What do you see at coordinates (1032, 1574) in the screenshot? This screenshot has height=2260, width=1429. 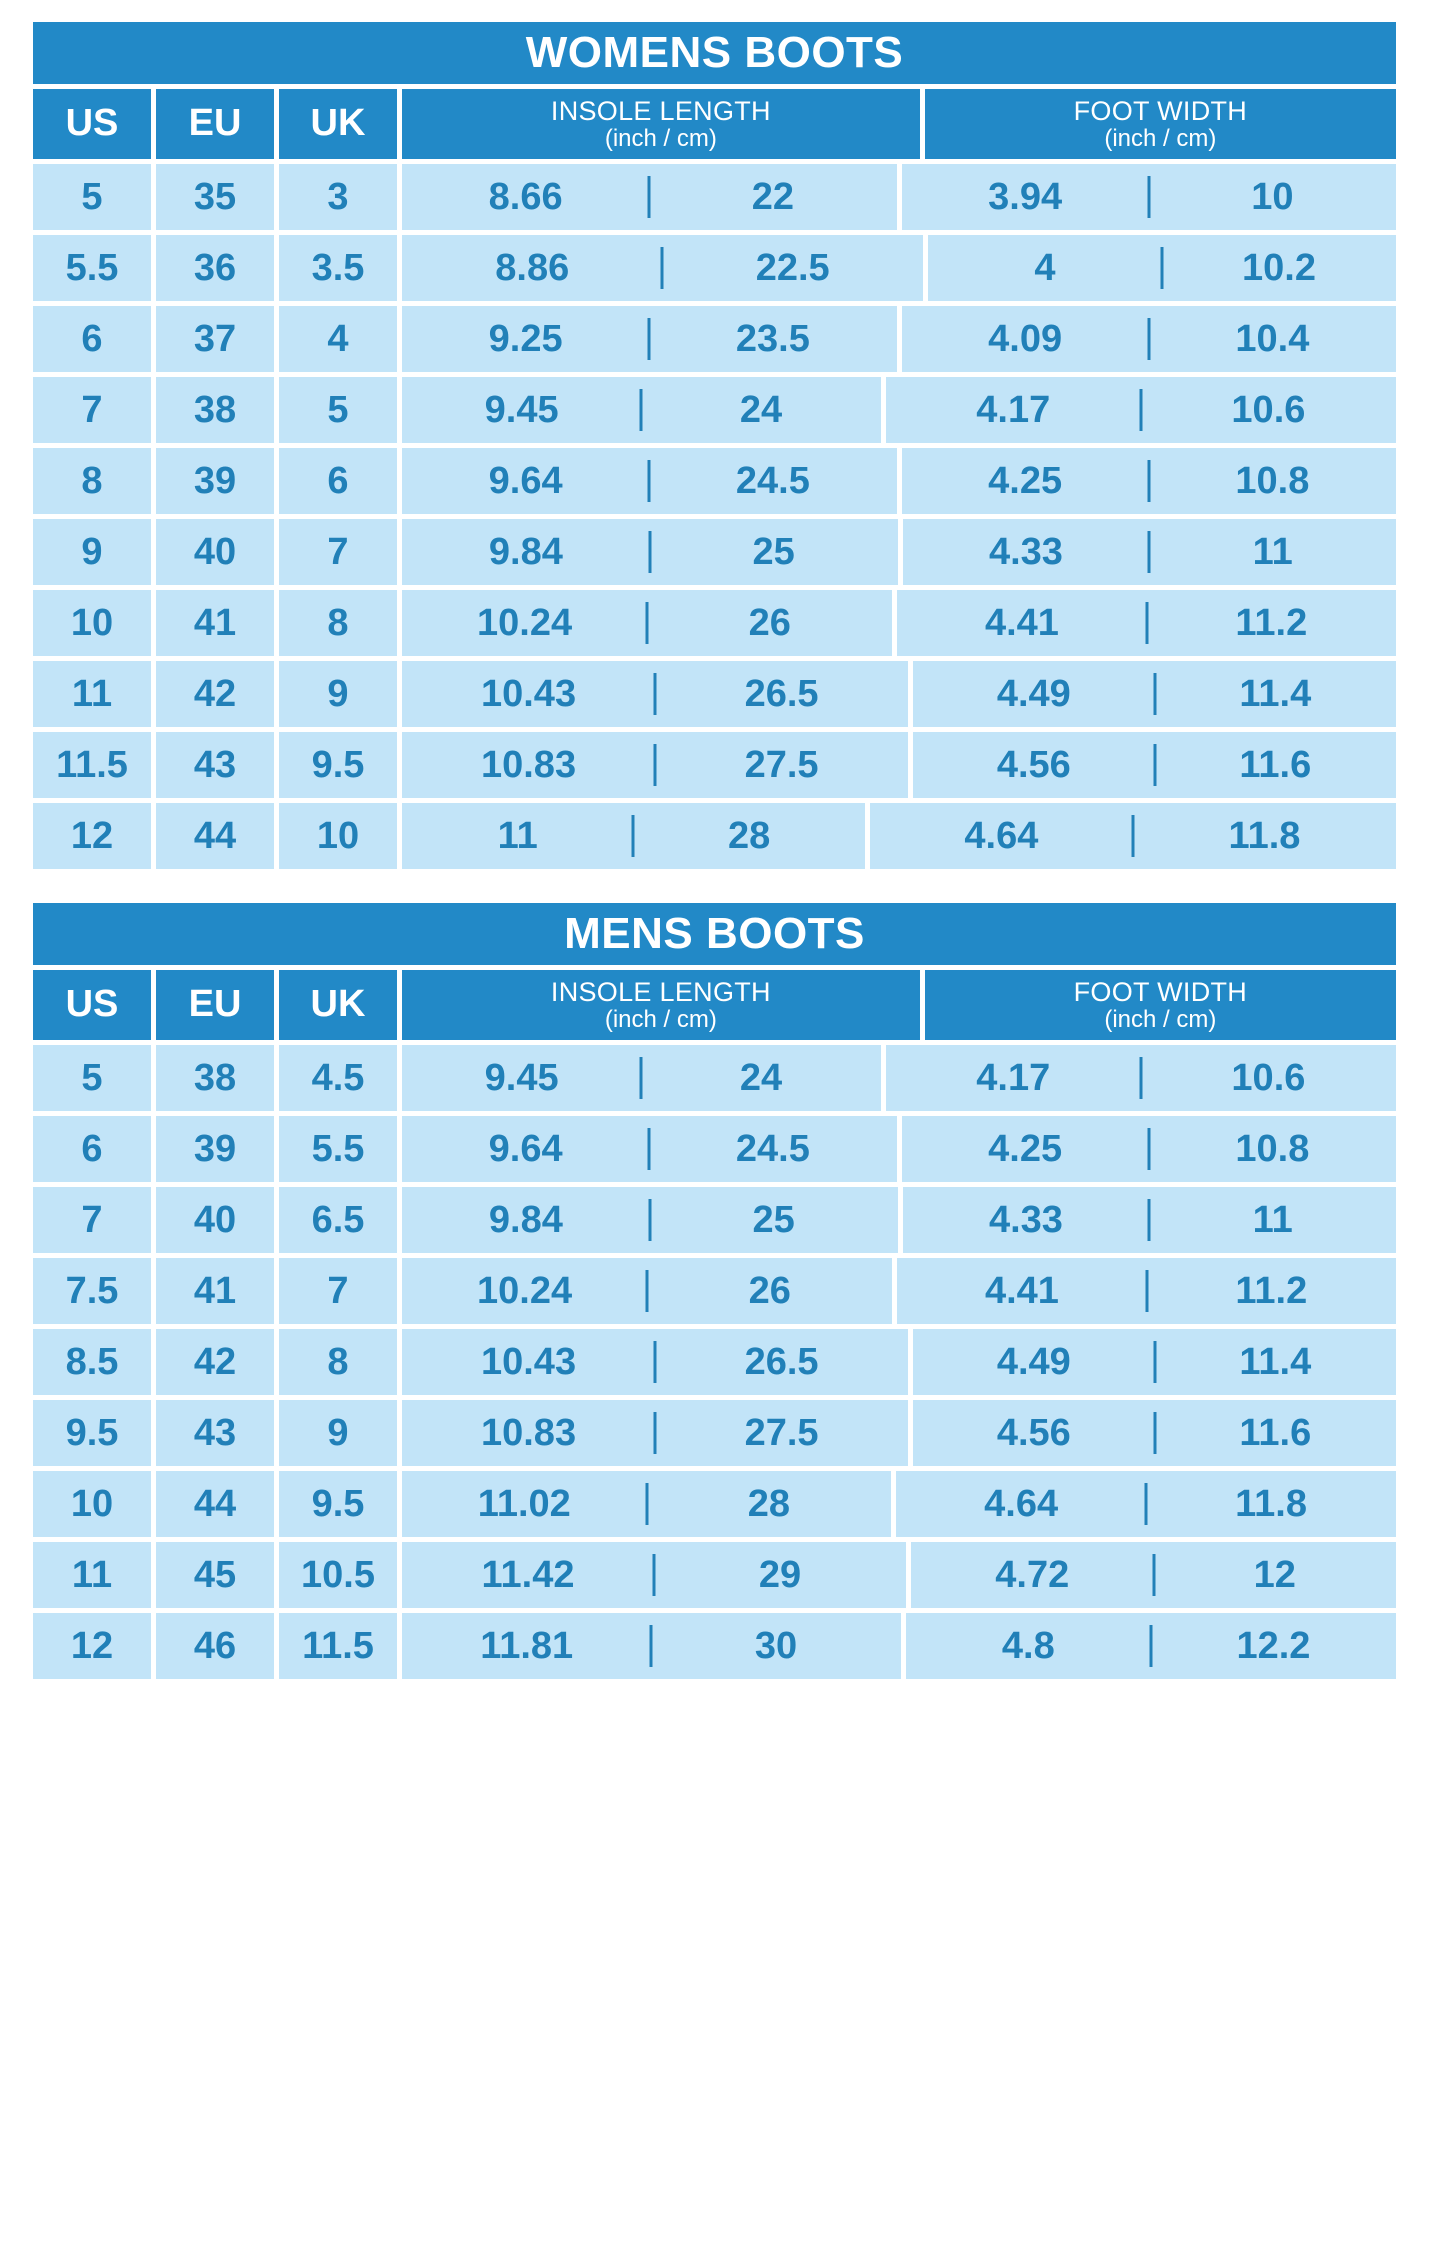 I see `cell-foot-width-inch: 4.72` at bounding box center [1032, 1574].